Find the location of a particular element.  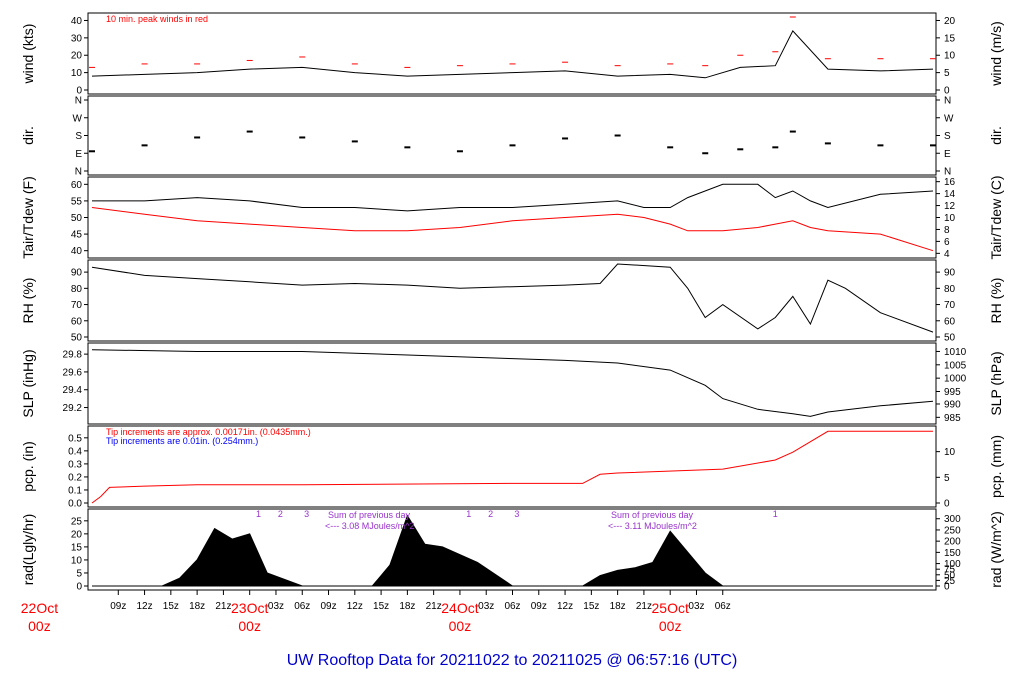

slp-right-label: SLP (hPa) is located at coordinates (996, 383).